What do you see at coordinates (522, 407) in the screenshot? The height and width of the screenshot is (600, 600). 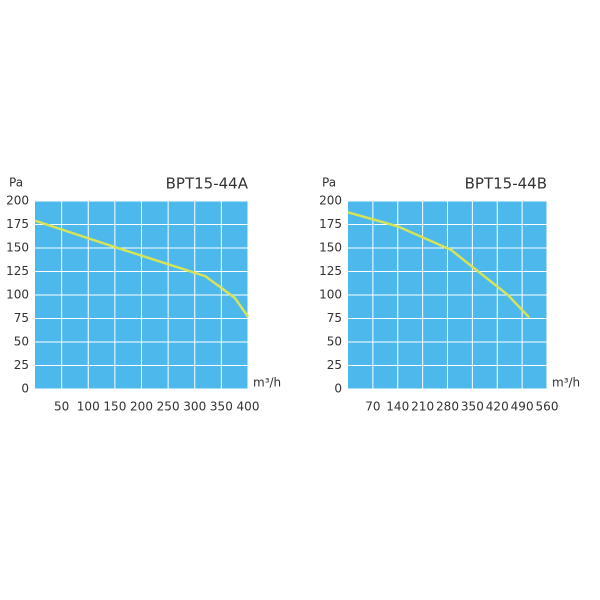 I see `x-tick-label: 490` at bounding box center [522, 407].